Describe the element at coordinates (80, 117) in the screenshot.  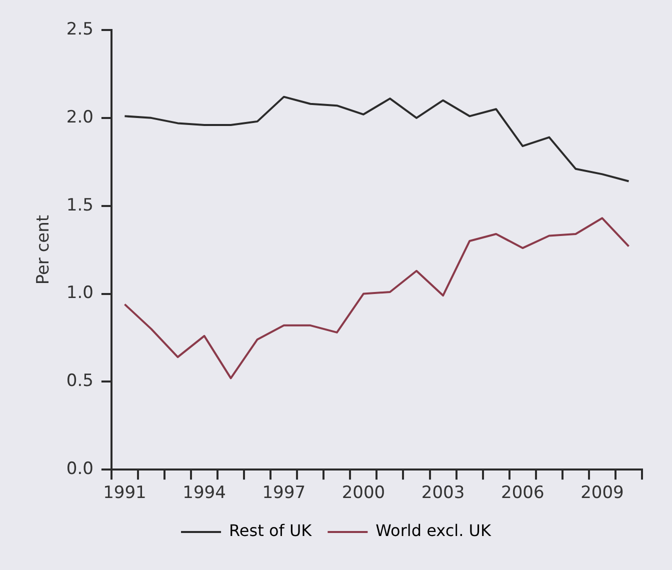
I see `y-tick-label: 2.0` at that location.